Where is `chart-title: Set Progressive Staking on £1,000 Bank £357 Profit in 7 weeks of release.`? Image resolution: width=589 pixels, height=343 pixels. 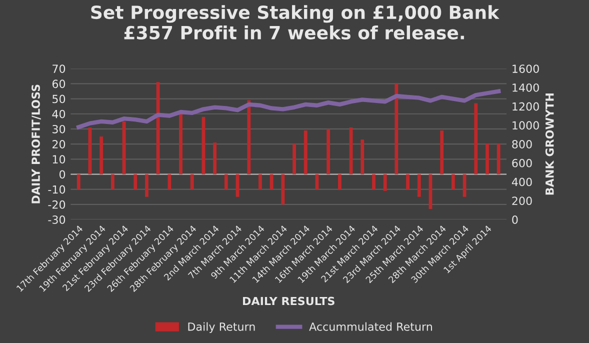 chart-title: Set Progressive Staking on £1,000 Bank £357 Profit in 7 weeks of release. is located at coordinates (295, 22).